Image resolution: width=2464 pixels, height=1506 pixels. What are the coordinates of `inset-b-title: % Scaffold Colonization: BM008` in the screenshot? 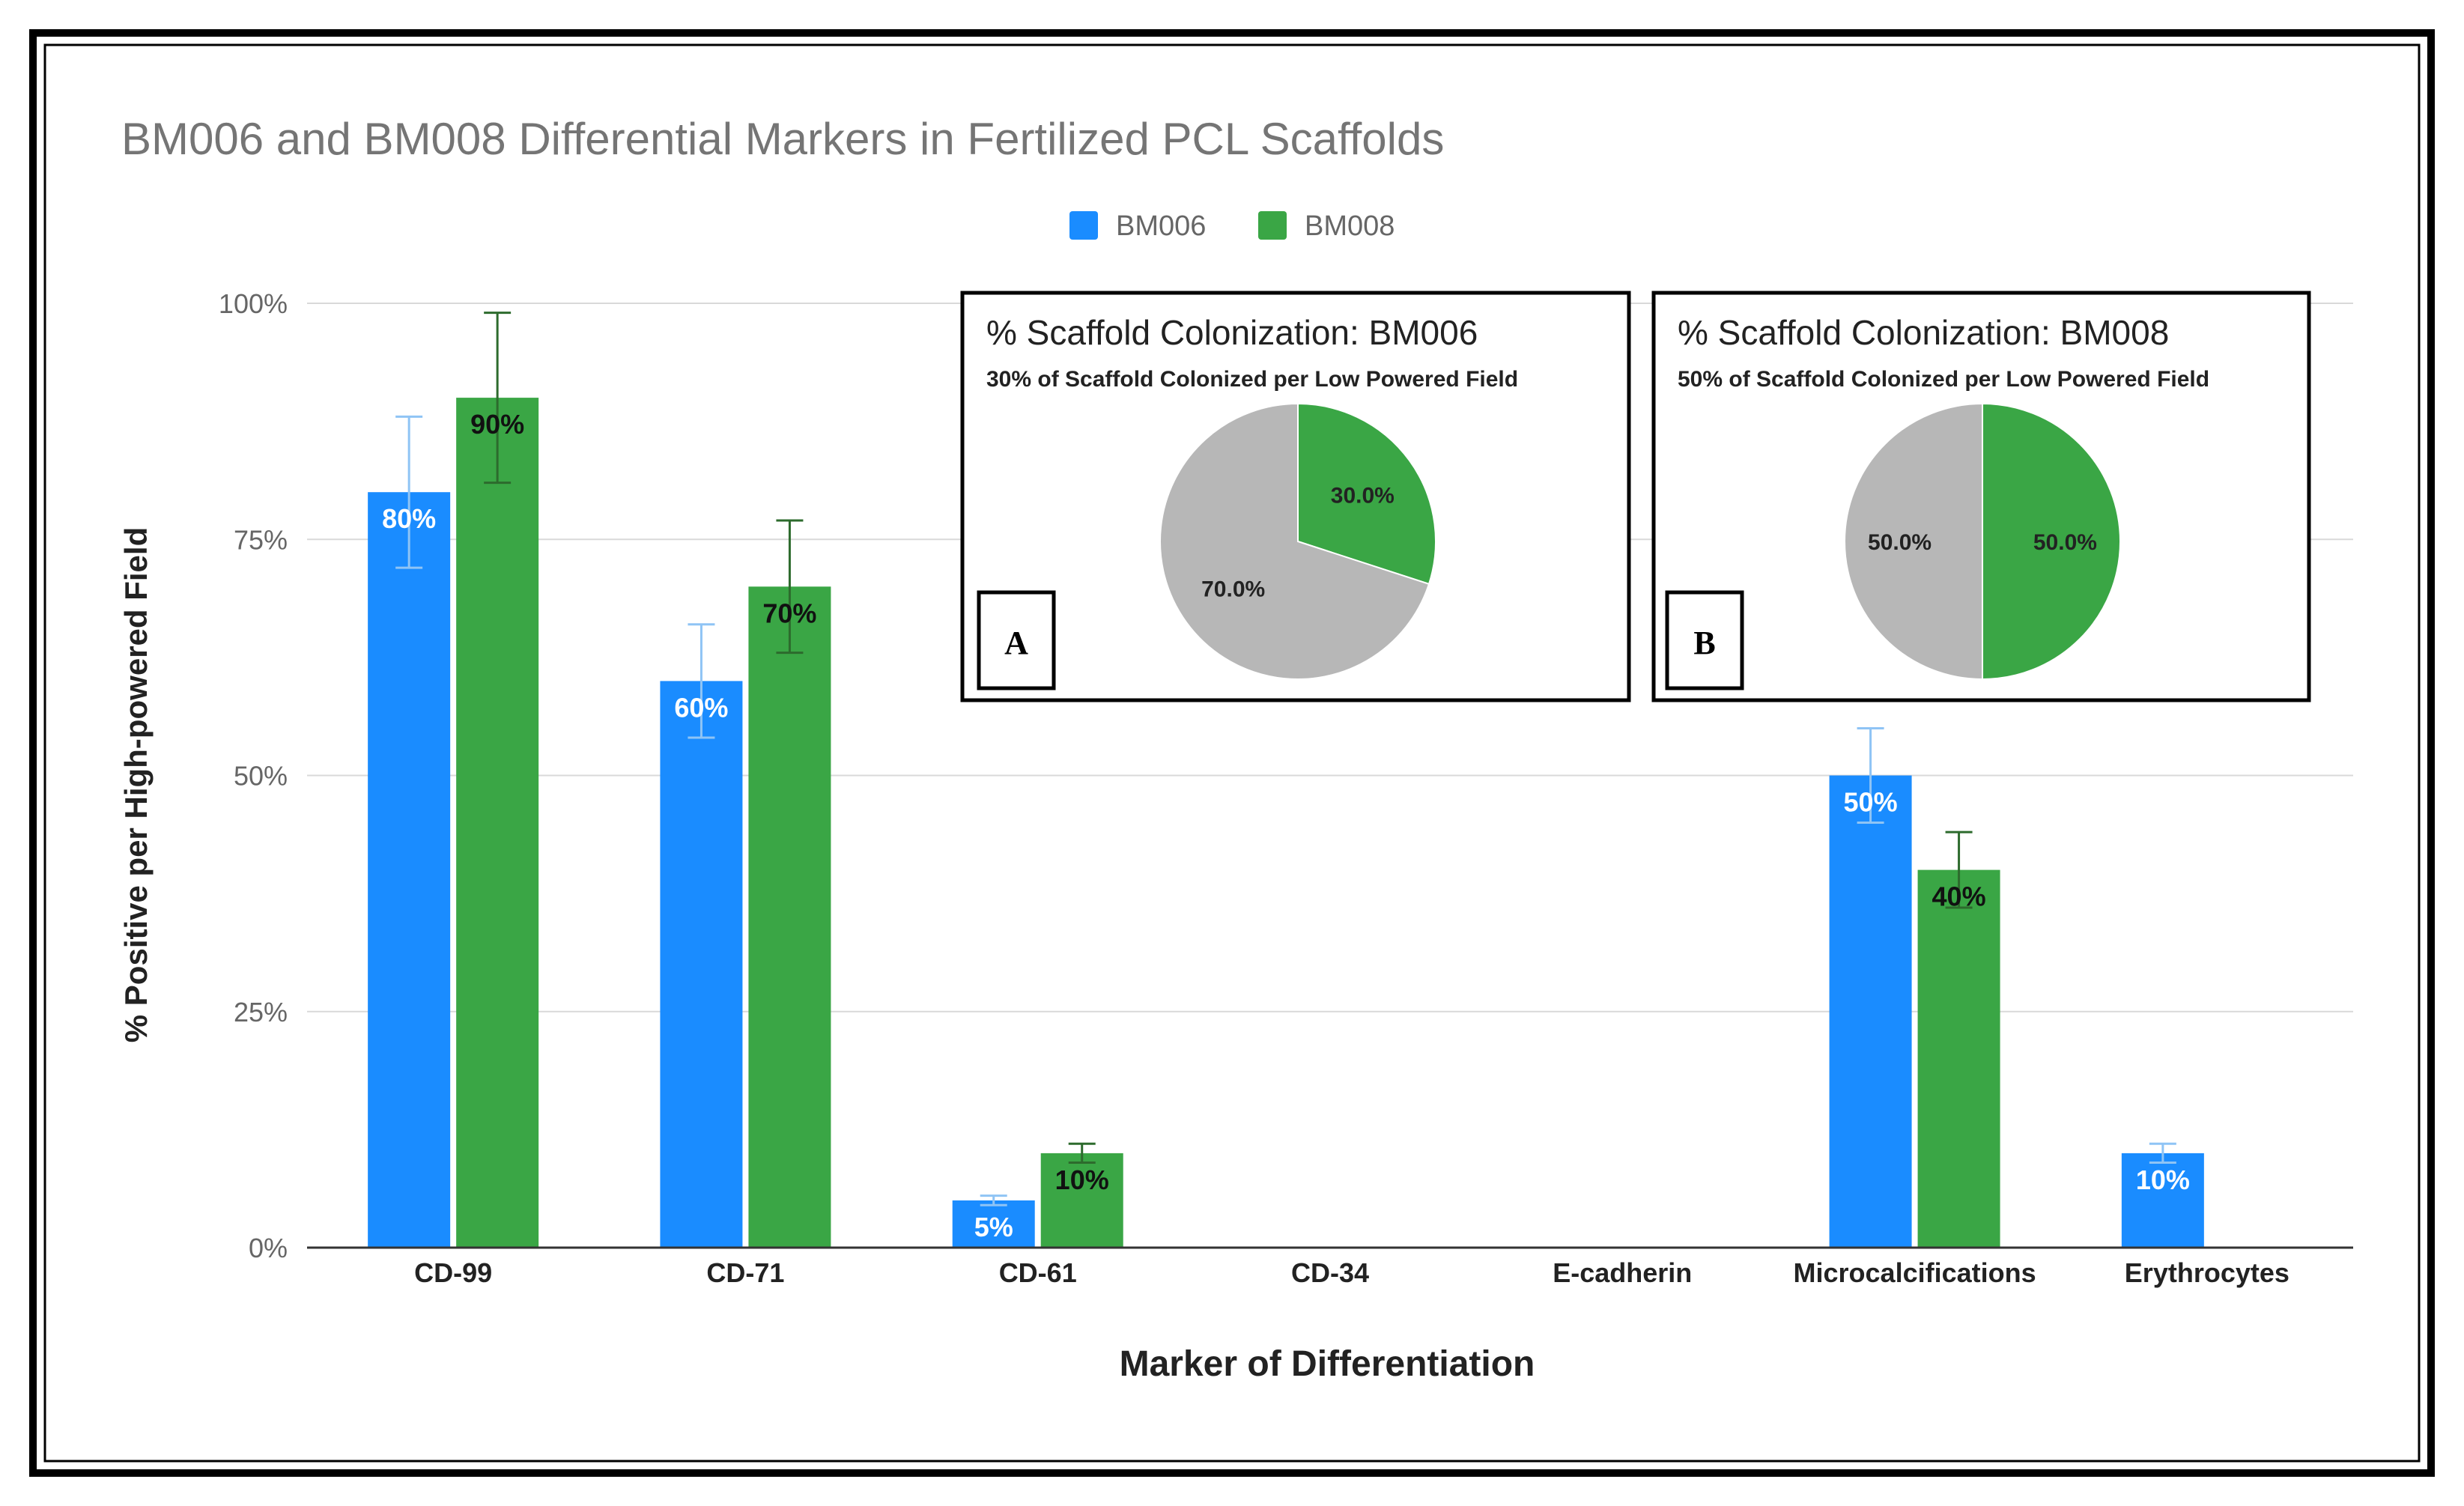 It's located at (1923, 332).